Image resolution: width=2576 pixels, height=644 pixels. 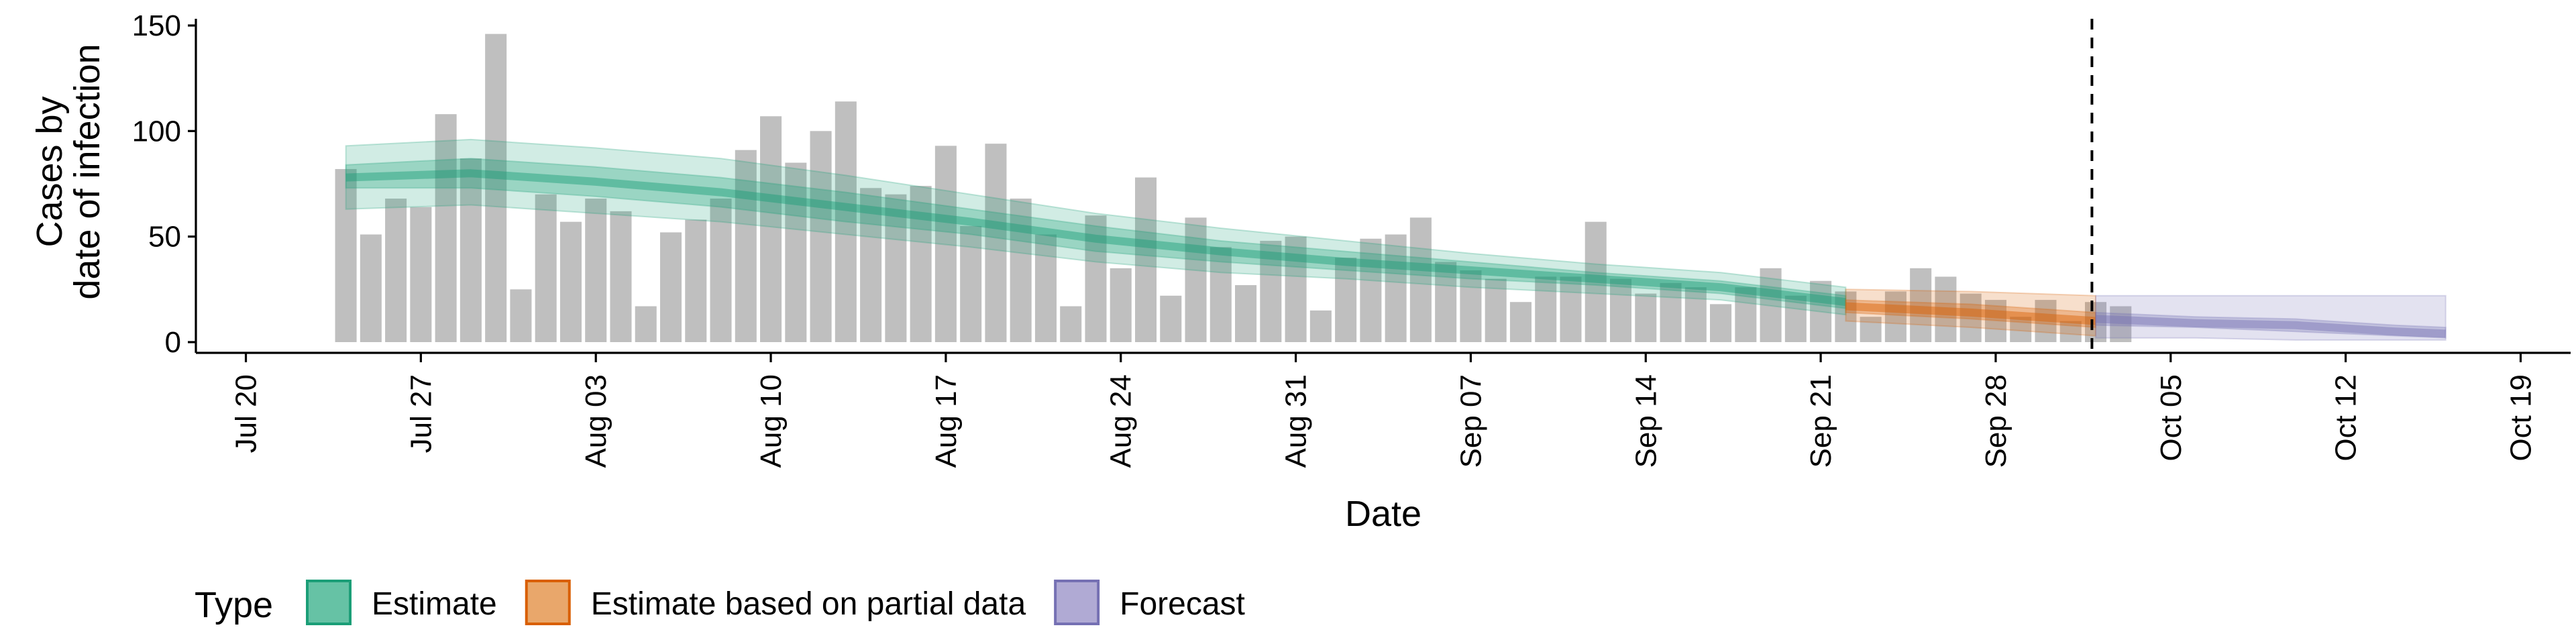 What do you see at coordinates (164, 184) in the screenshot?
I see `y-ticks: 0 50 100 150` at bounding box center [164, 184].